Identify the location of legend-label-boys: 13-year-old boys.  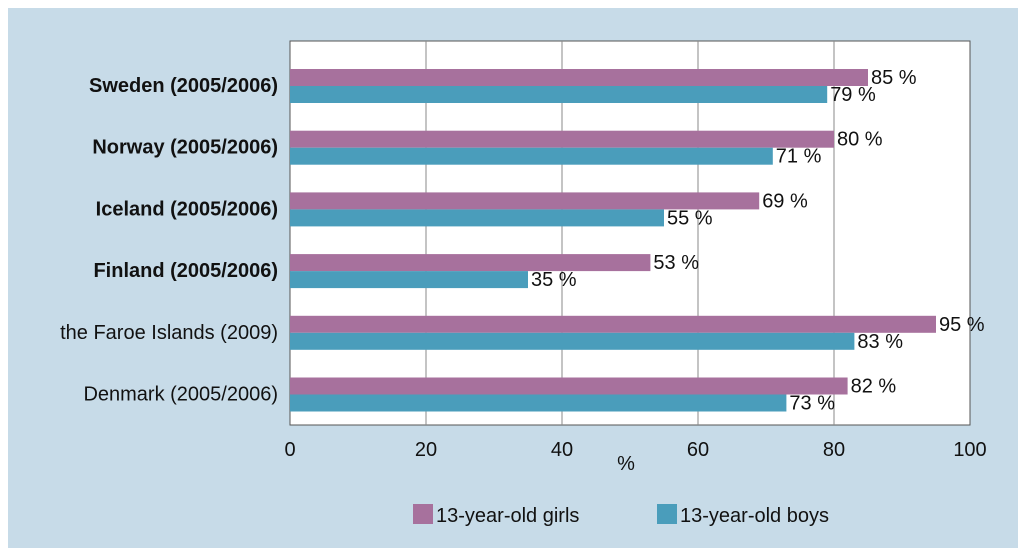
(754, 516).